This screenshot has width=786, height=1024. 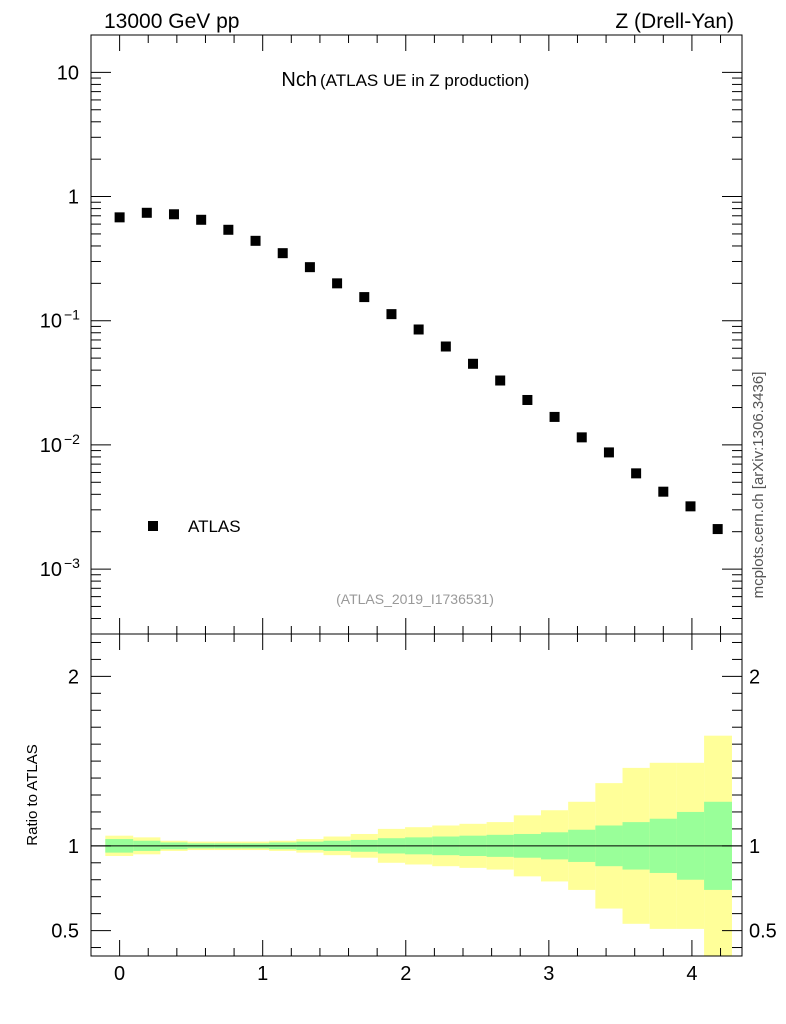 I want to click on y-tick-exponent: −1, so click(x=72, y=315).